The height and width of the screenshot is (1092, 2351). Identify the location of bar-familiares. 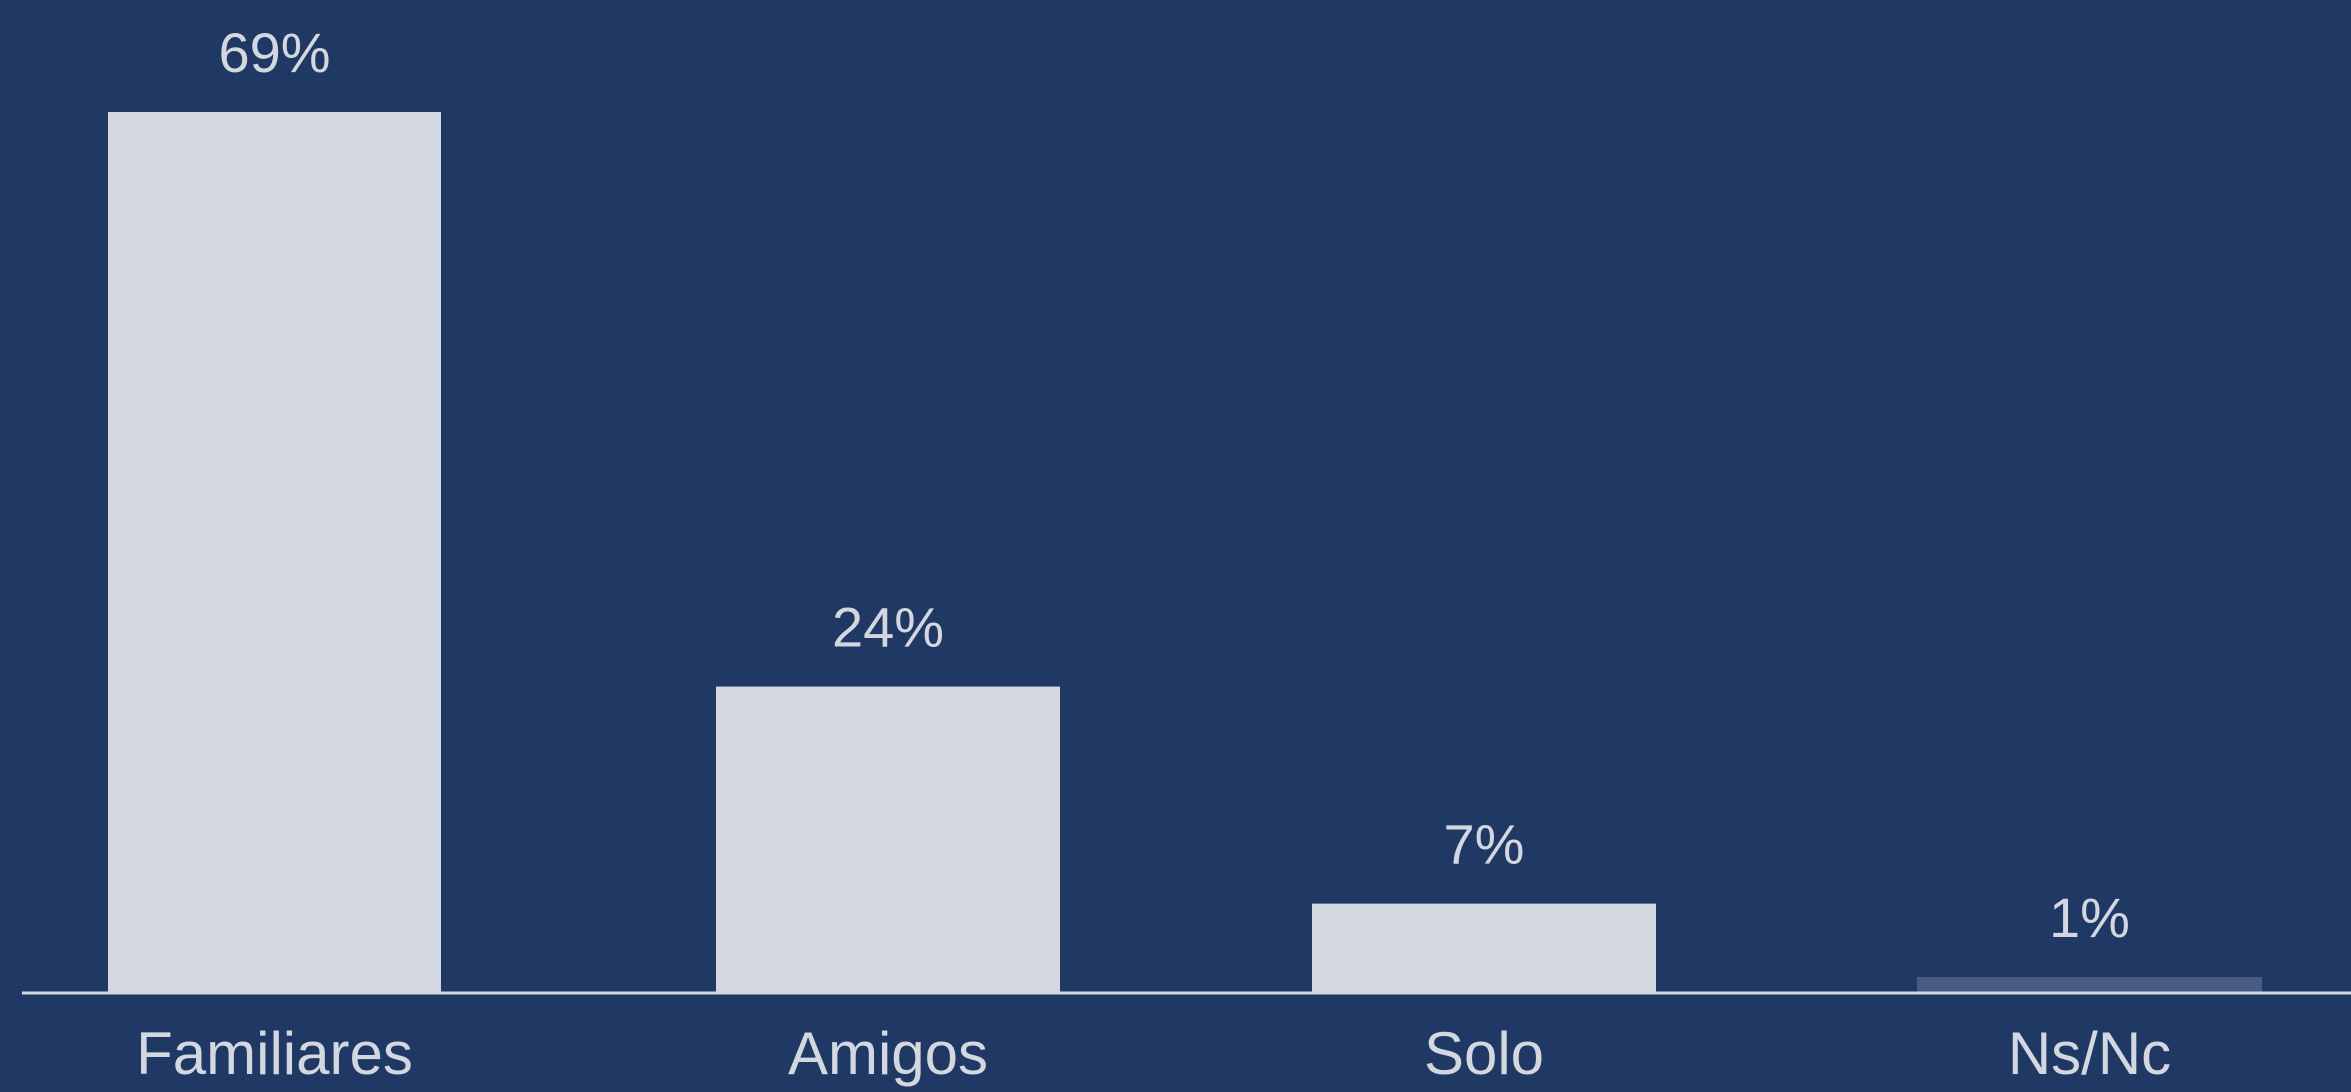
(274, 552).